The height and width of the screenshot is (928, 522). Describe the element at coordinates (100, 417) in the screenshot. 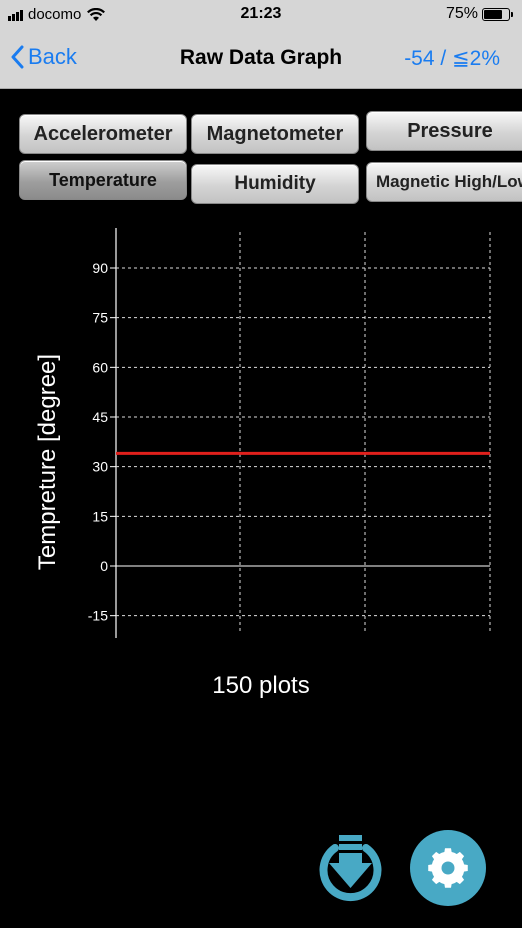

I see `y-tick-label: 45` at that location.